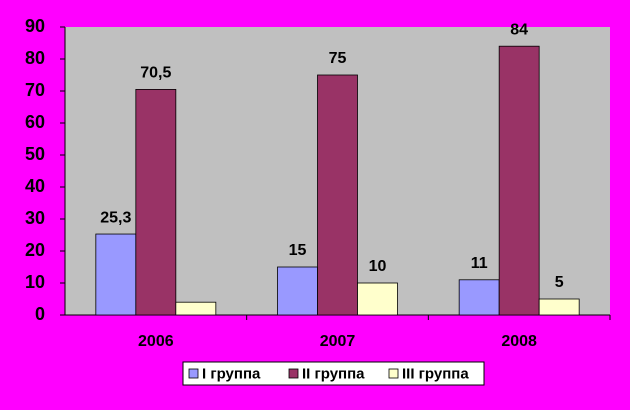 This screenshot has width=630, height=410. Describe the element at coordinates (35, 282) in the screenshot. I see `y-tick-label: 10` at that location.